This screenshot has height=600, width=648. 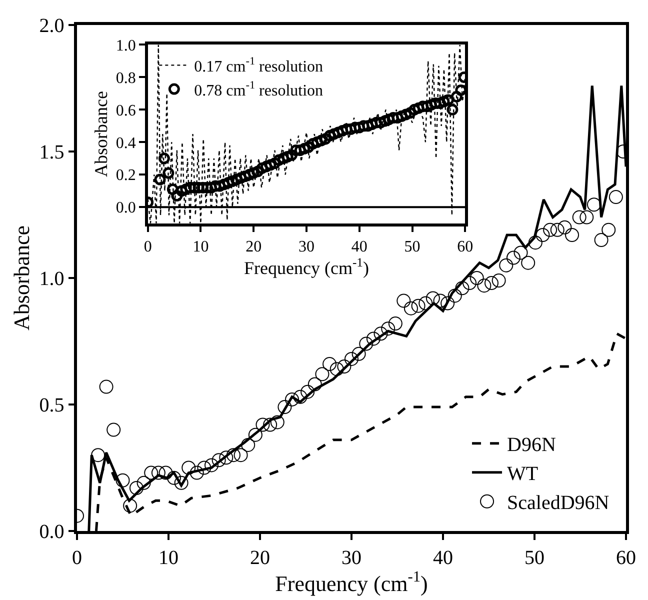 What do you see at coordinates (522, 474) in the screenshot?
I see `legend-label: WT` at bounding box center [522, 474].